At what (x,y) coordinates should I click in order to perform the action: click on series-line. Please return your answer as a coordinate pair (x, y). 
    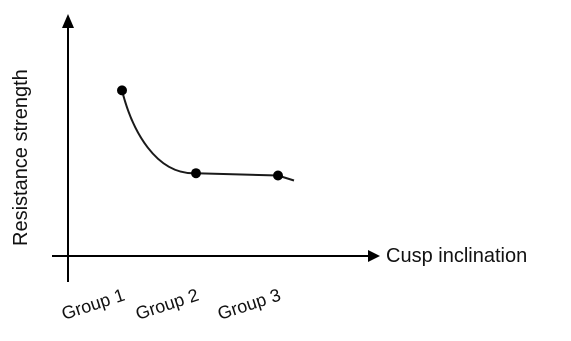
    Looking at the image, I should click on (208, 136).